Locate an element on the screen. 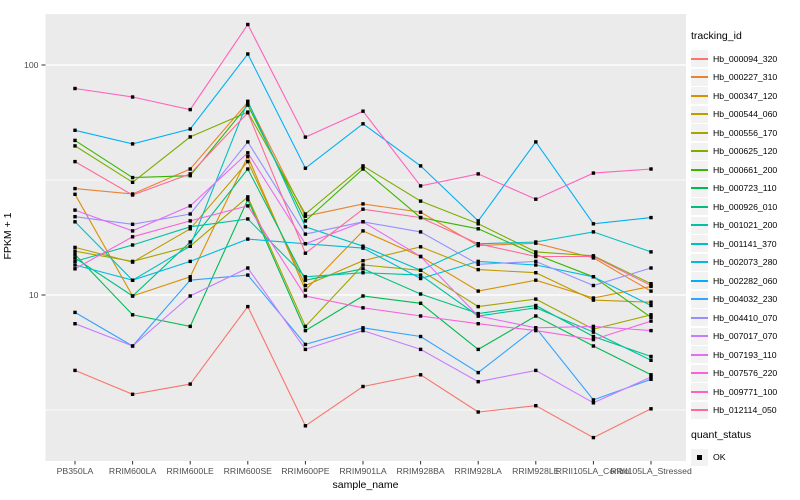  legend-item-Hb_000625_120: Hb_000625_120 is located at coordinates (745, 151).